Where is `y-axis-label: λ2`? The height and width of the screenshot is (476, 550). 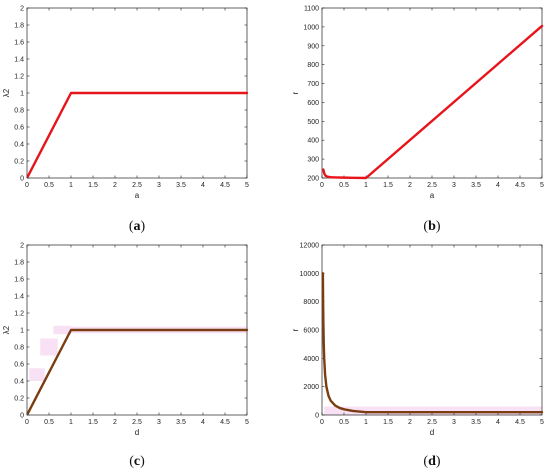
y-axis-label: λ2 is located at coordinates (6, 92).